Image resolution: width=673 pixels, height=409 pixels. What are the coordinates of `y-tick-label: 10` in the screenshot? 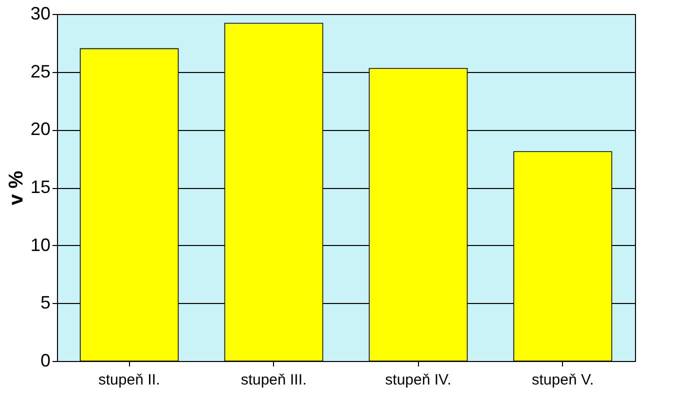 It's located at (40, 244).